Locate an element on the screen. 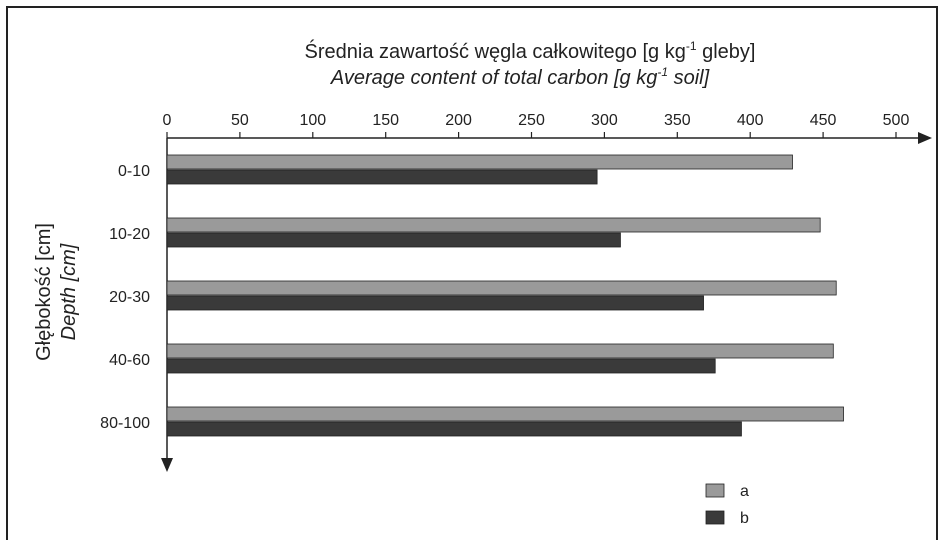 Image resolution: width=944 pixels, height=540 pixels. y-tick-label: 0-10 is located at coordinates (134, 171).